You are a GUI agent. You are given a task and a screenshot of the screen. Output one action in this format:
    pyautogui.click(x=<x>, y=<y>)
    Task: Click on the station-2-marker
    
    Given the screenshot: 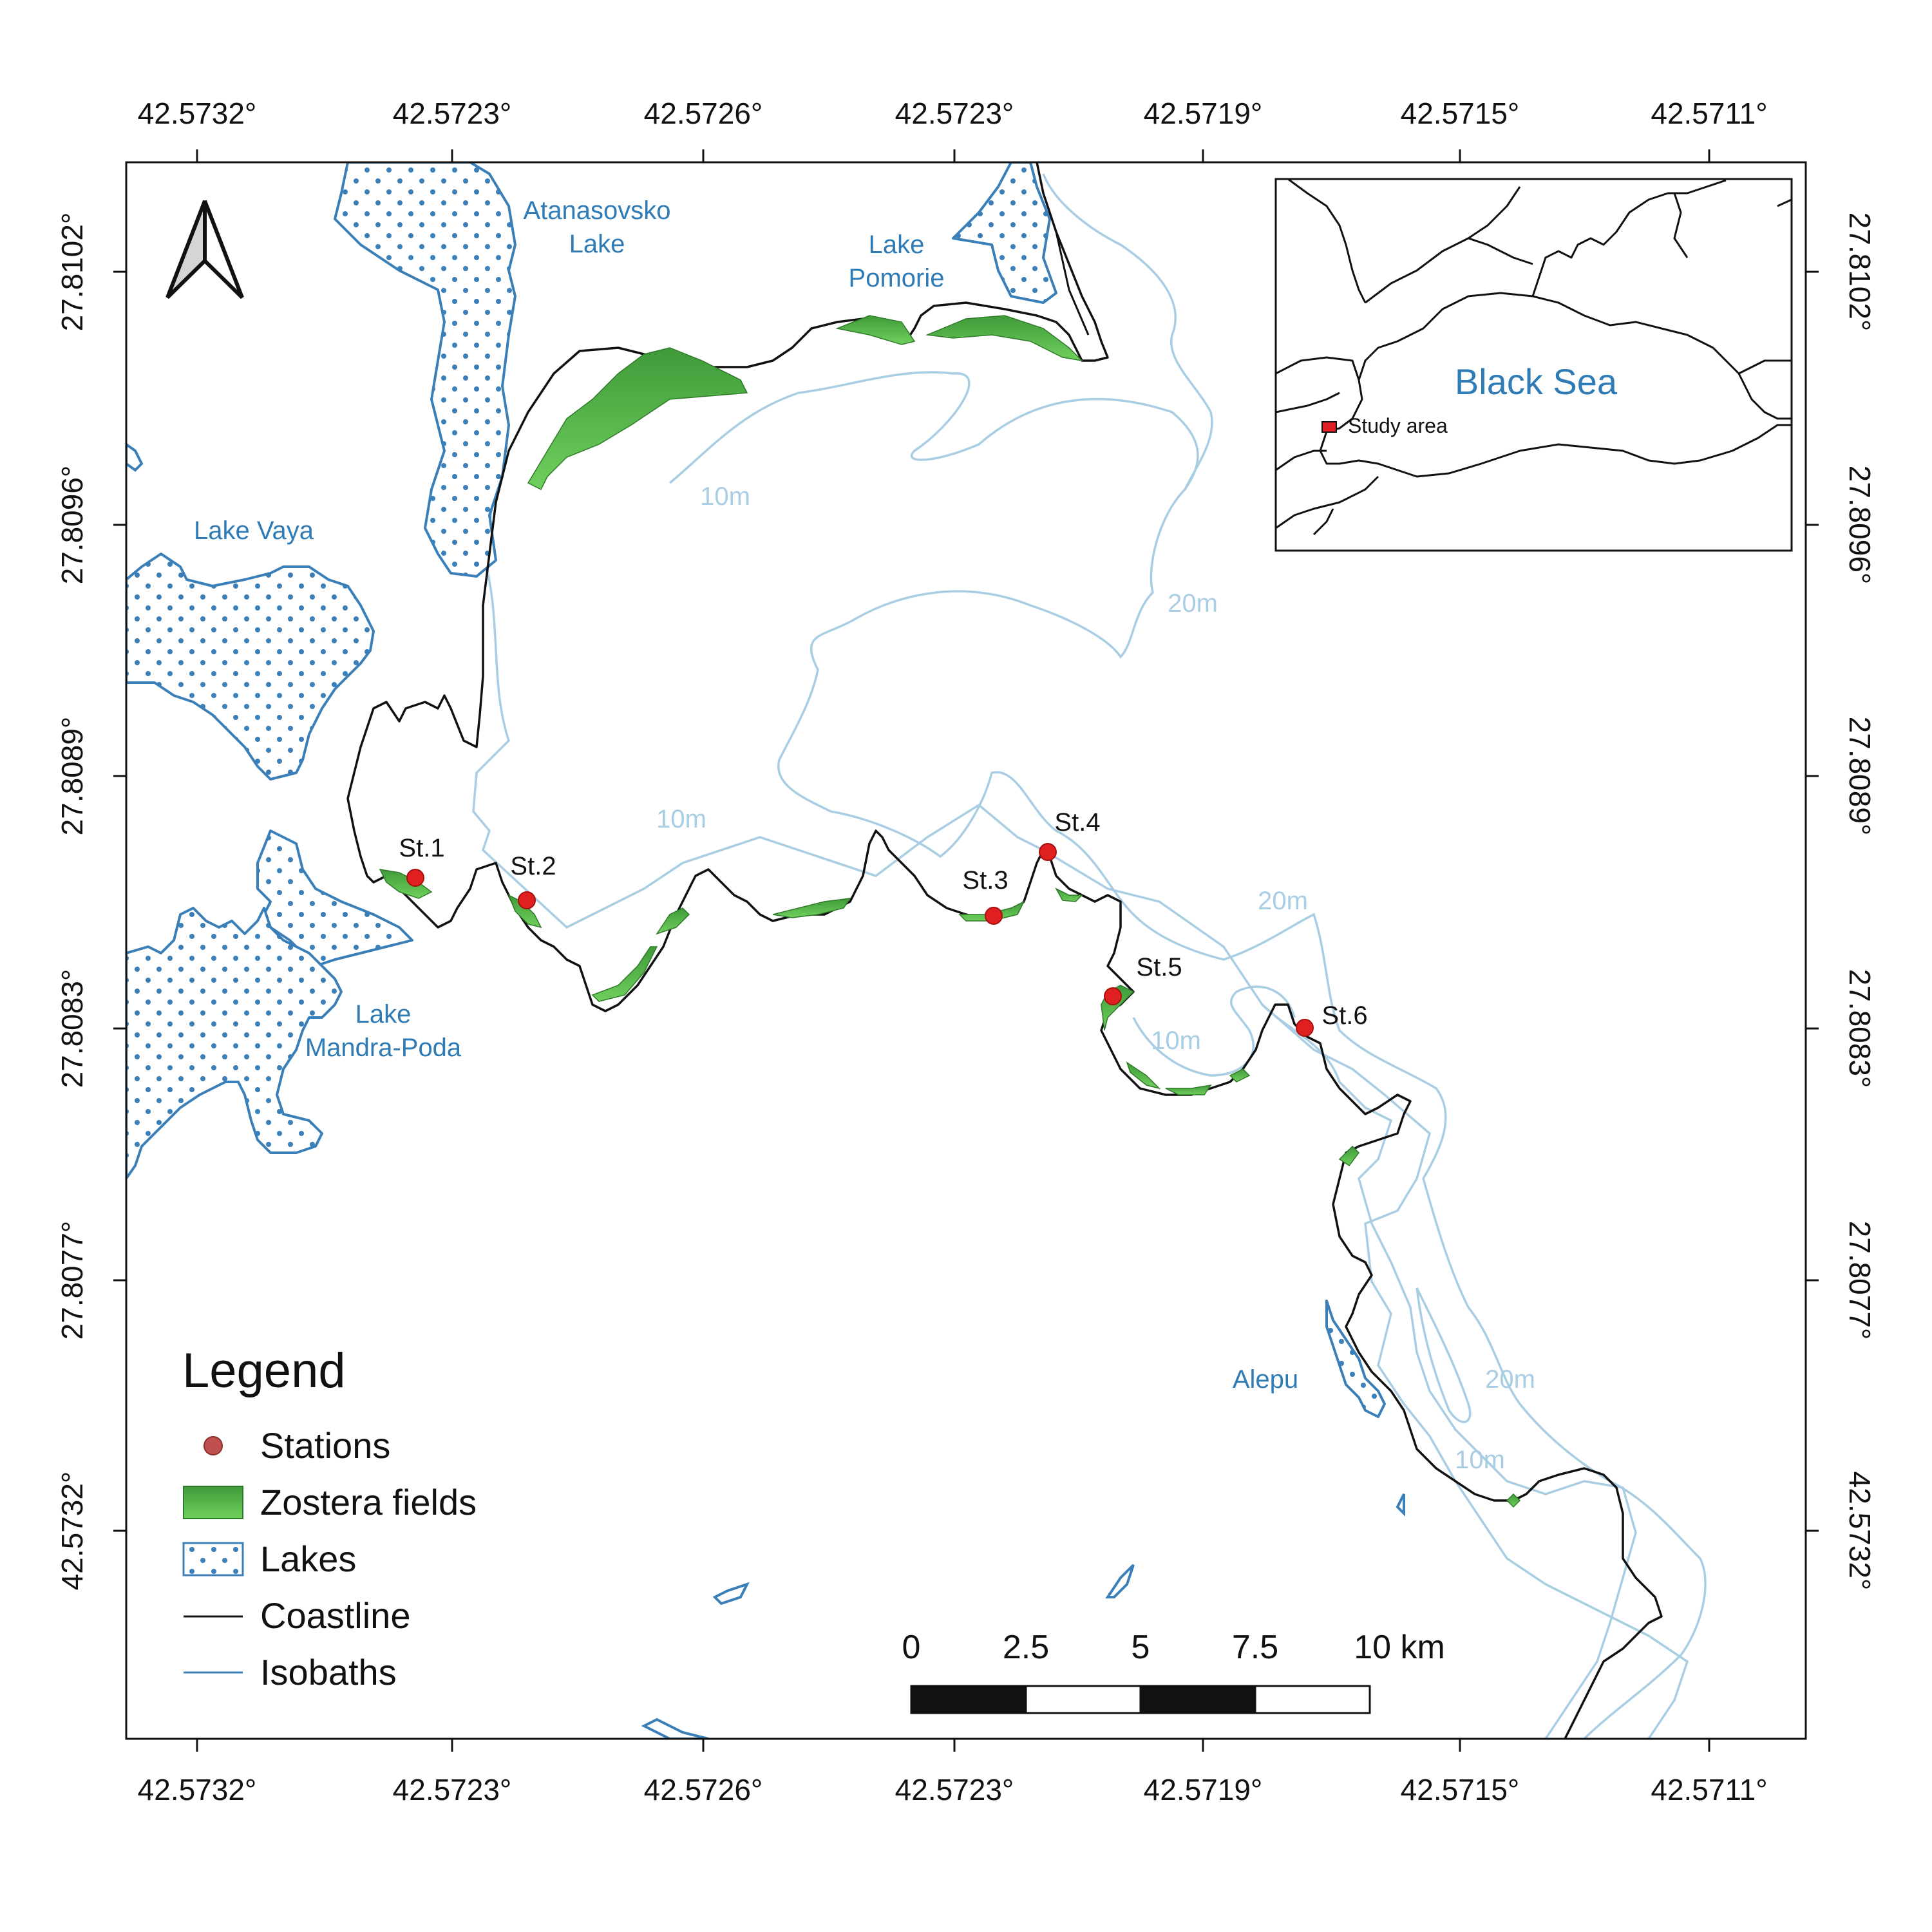 What is the action you would take?
    pyautogui.click(x=527, y=900)
    